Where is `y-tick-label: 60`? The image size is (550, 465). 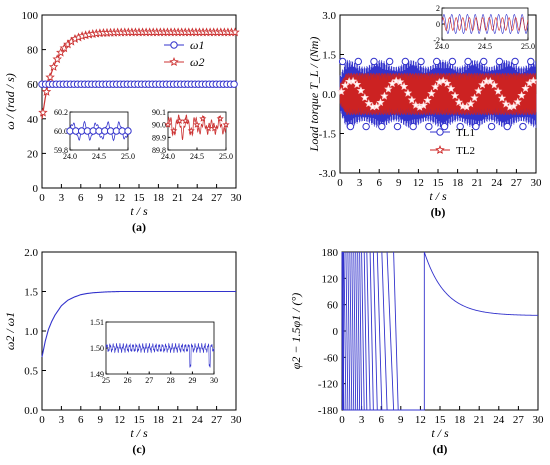 y-tick-label: 60 is located at coordinates (333, 306).